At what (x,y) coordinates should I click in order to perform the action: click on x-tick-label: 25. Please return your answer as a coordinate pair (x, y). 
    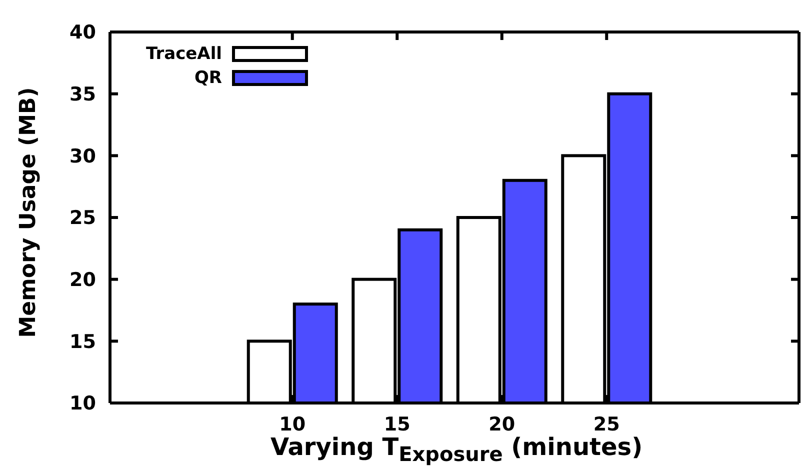
    Looking at the image, I should click on (606, 424).